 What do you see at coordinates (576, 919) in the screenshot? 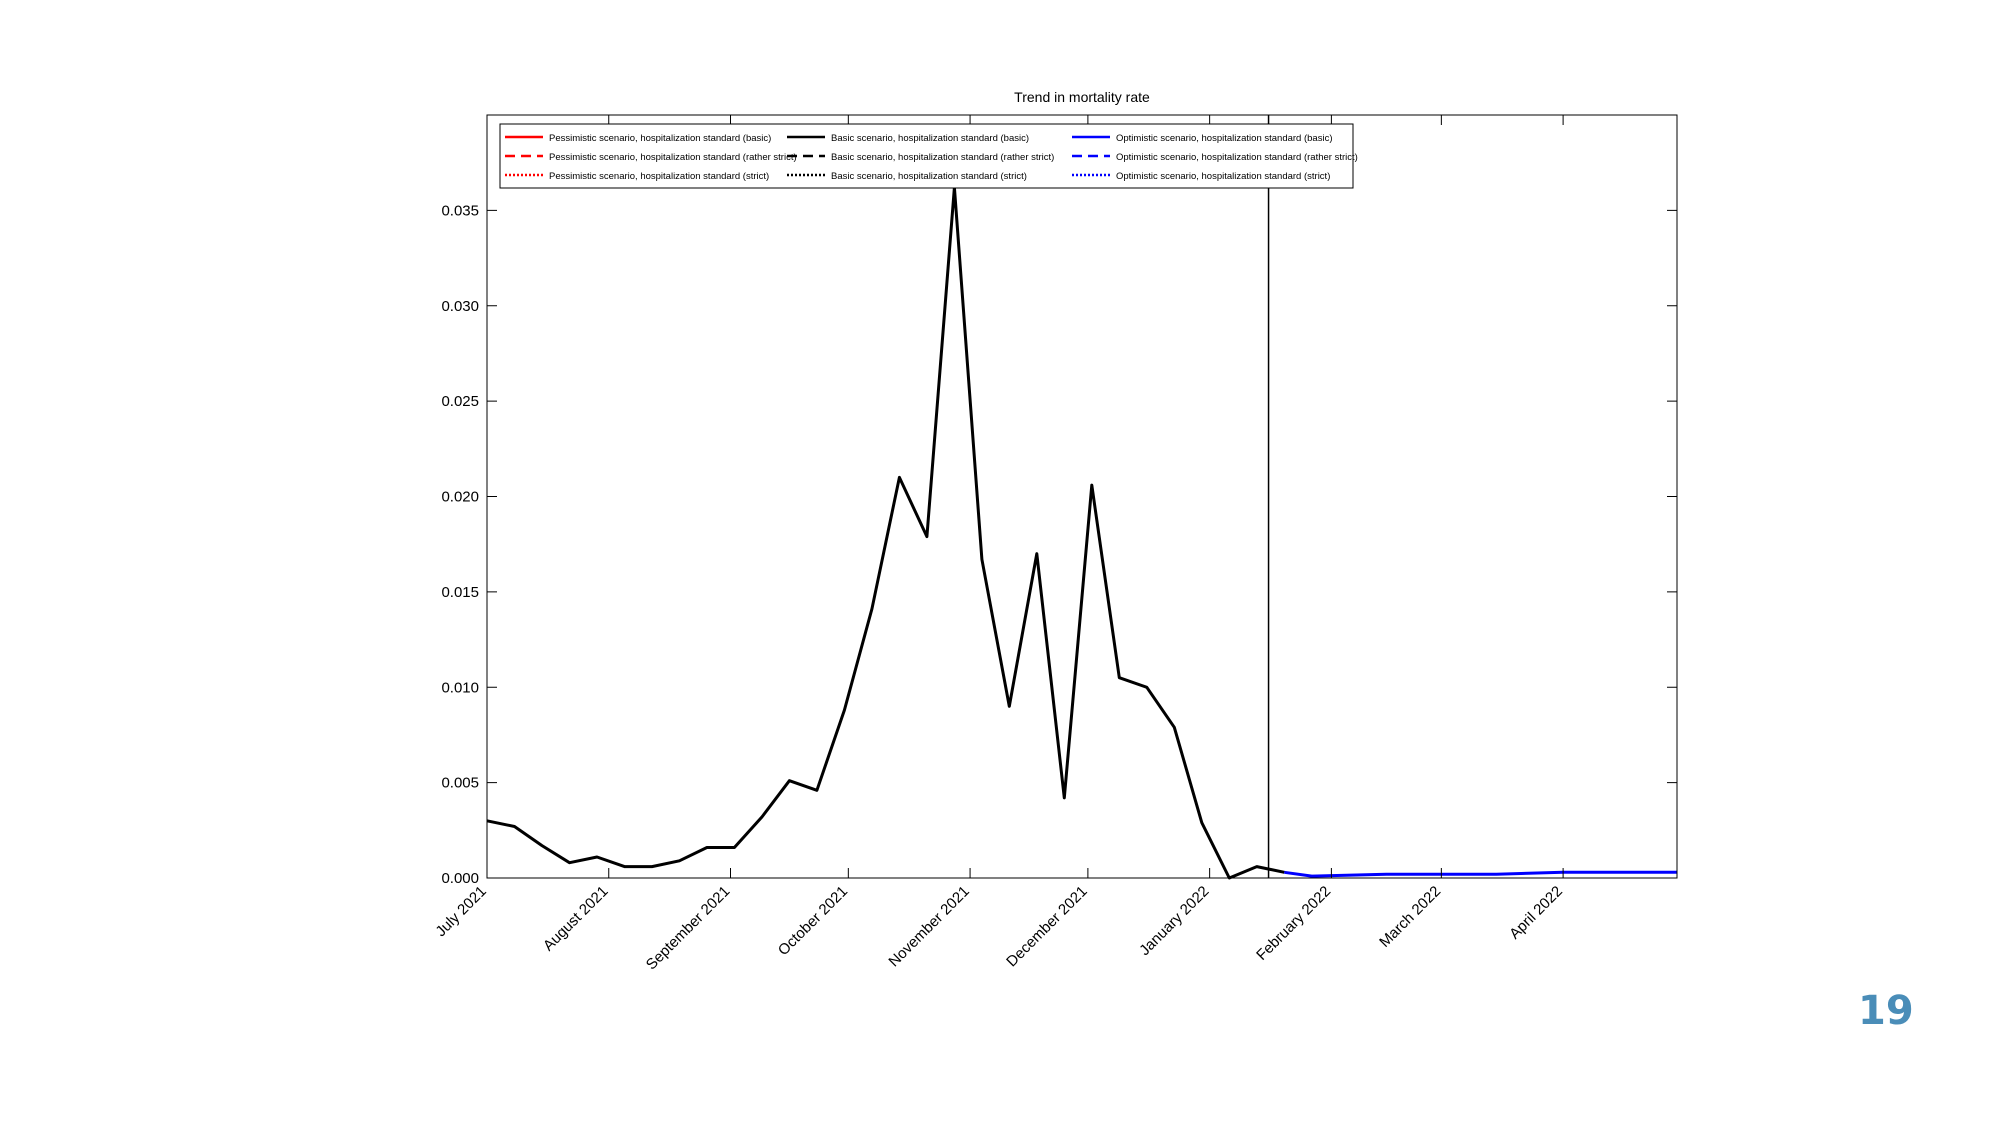
I see `x-tick-label: August 2021` at bounding box center [576, 919].